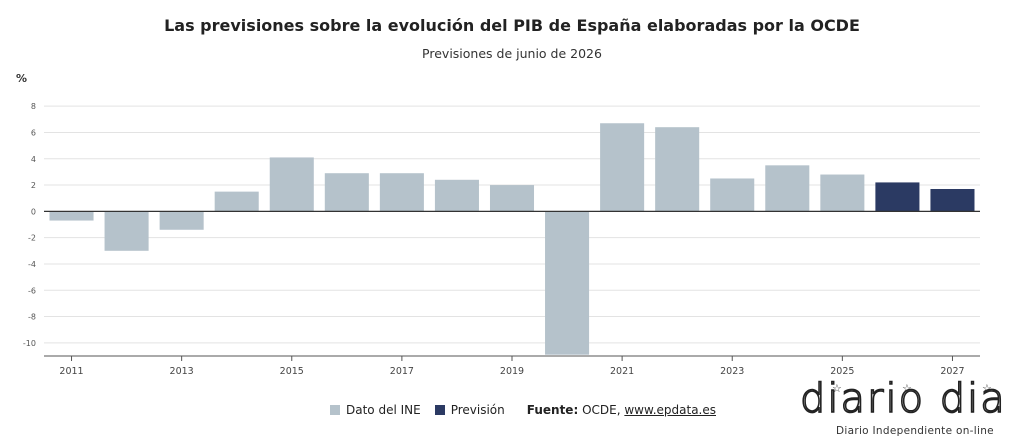 This screenshot has width=1024, height=439. What do you see at coordinates (512, 198) in the screenshot?
I see `bar-2019` at bounding box center [512, 198].